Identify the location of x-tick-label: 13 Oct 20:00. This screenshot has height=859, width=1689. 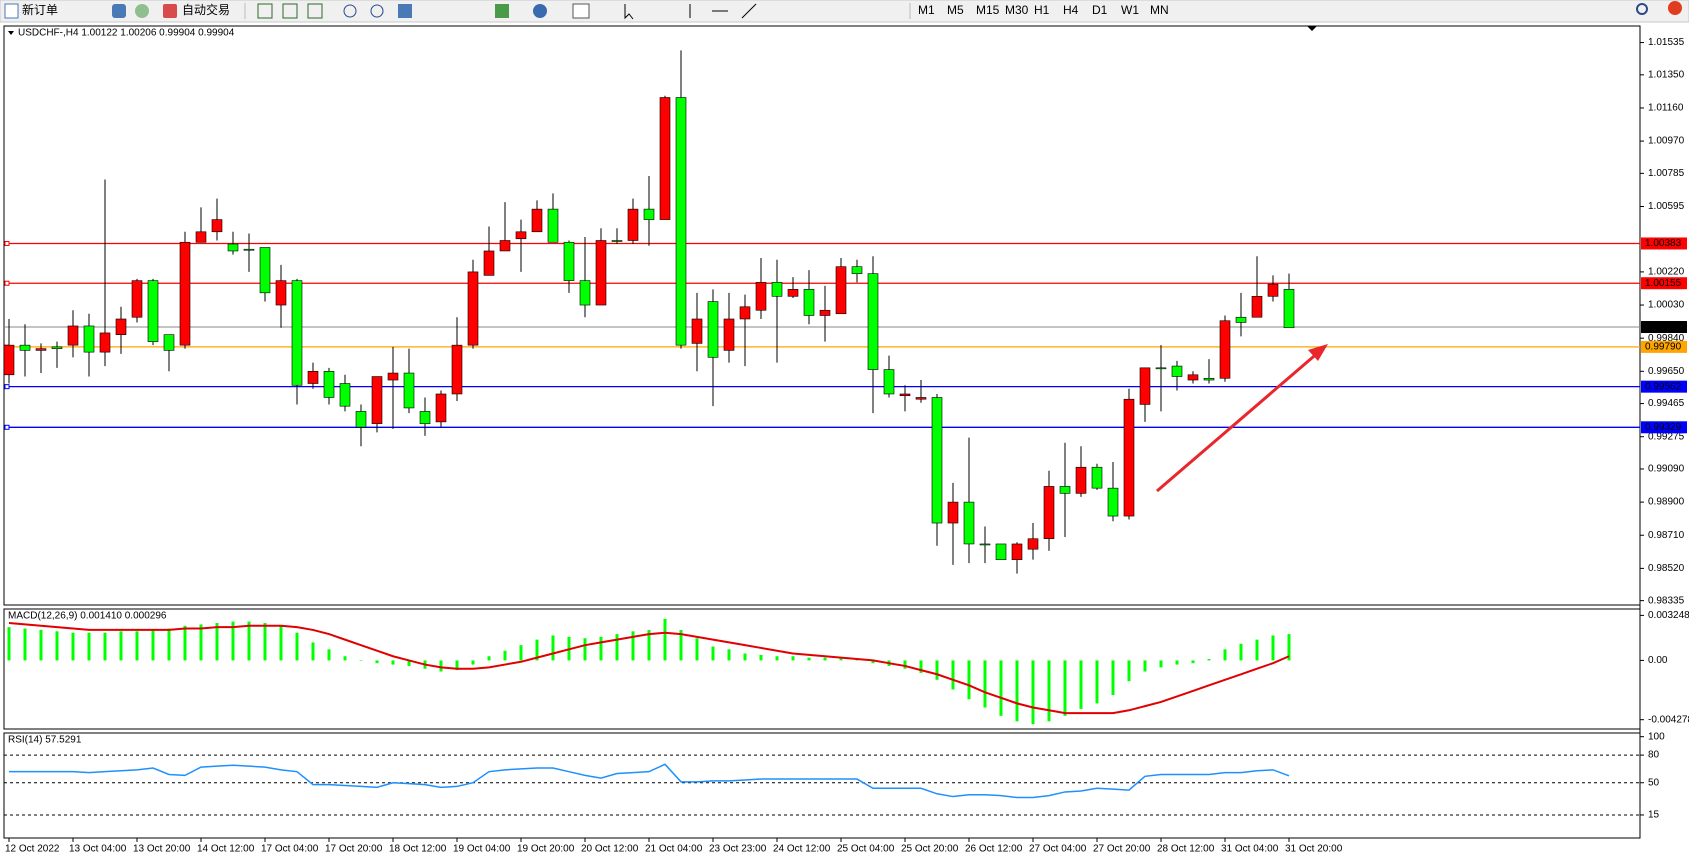
(162, 849).